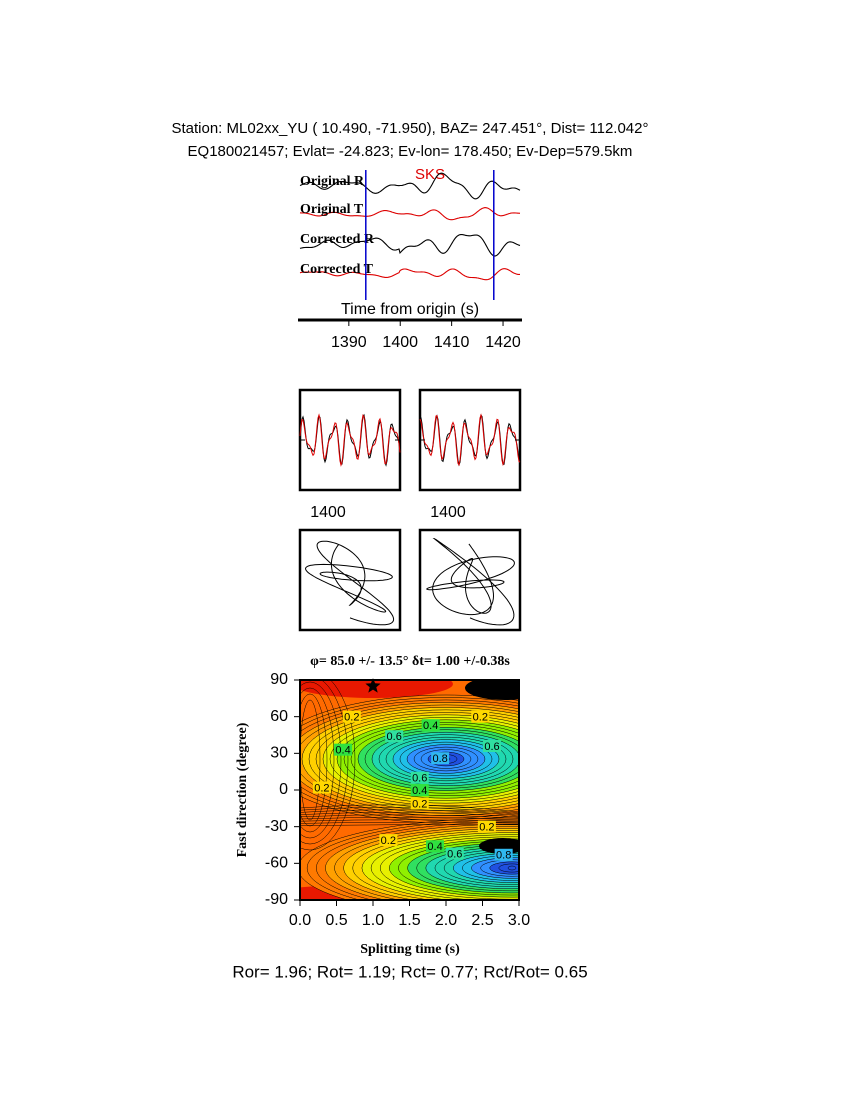 Image resolution: width=850 pixels, height=1100 pixels. Describe the element at coordinates (349, 342) in the screenshot. I see `time-tick-label: 1390` at that location.